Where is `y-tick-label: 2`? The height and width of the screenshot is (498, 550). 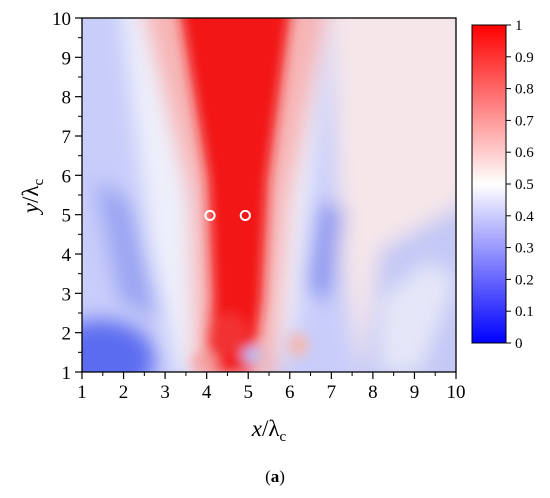 y-tick-label: 2 is located at coordinates (67, 334).